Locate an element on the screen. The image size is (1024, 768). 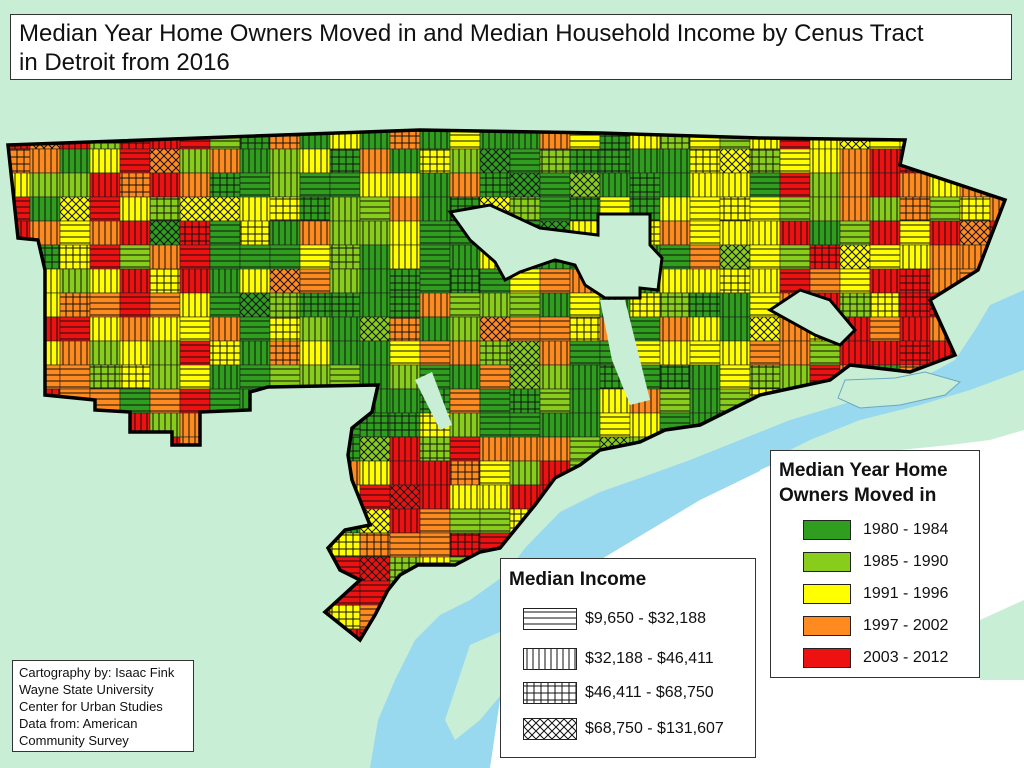
year-legend-title-line-2: Owners Moved in is located at coordinates (858, 495).